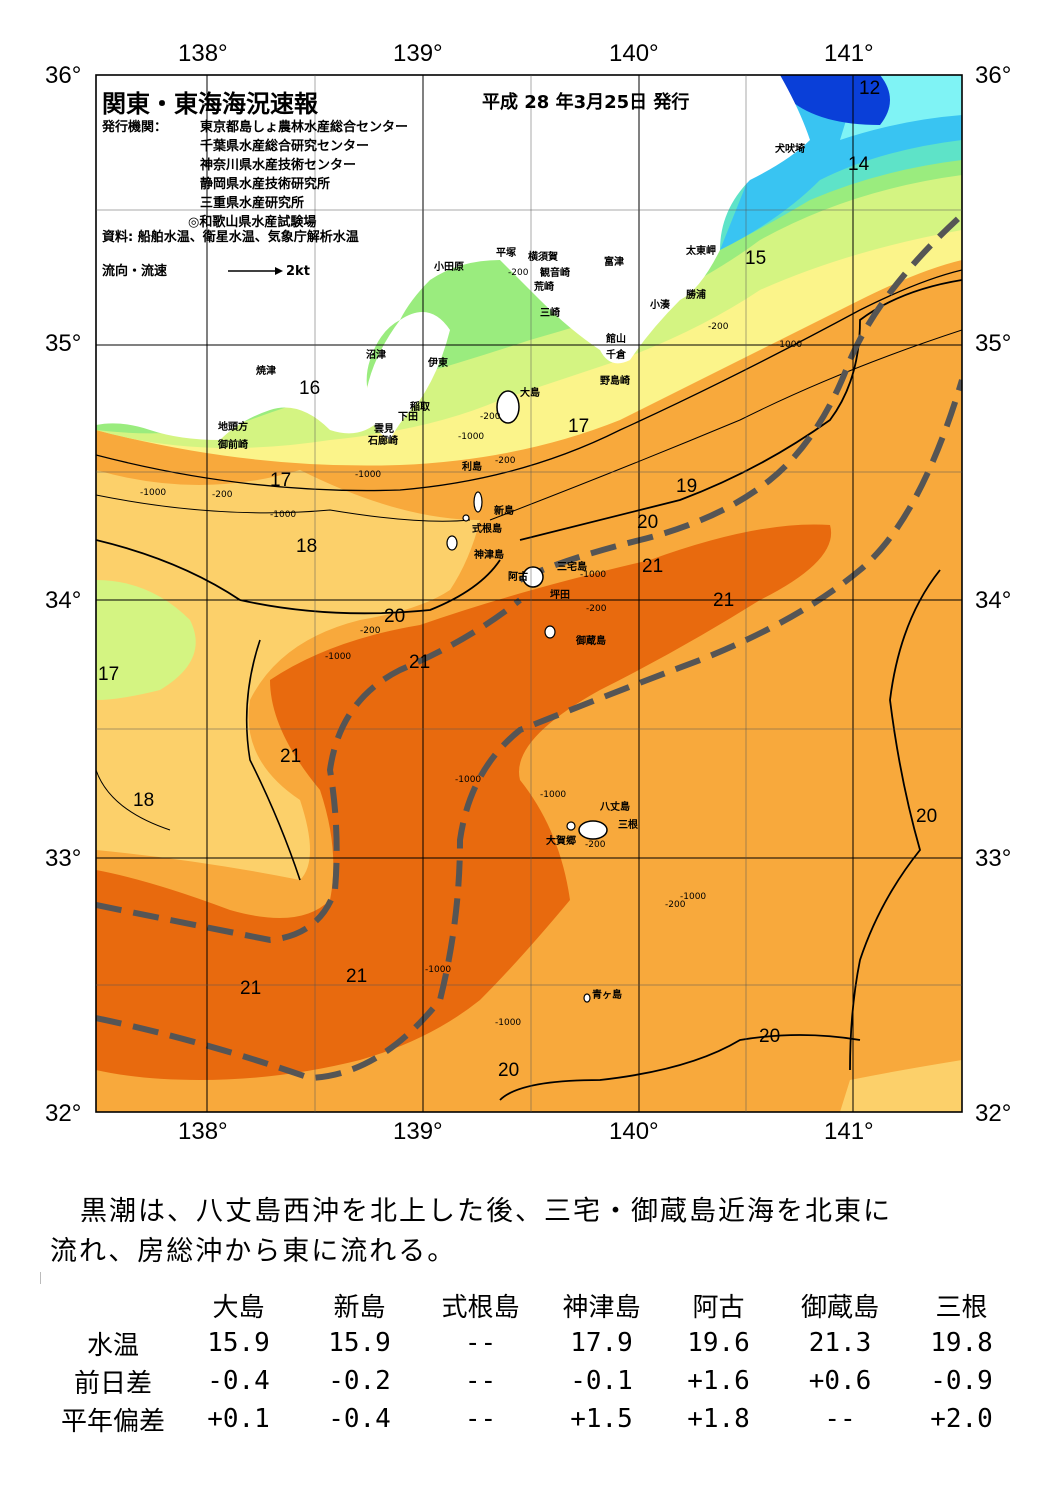  What do you see at coordinates (310, 388) in the screenshot?
I see `isotherm-label: 16` at bounding box center [310, 388].